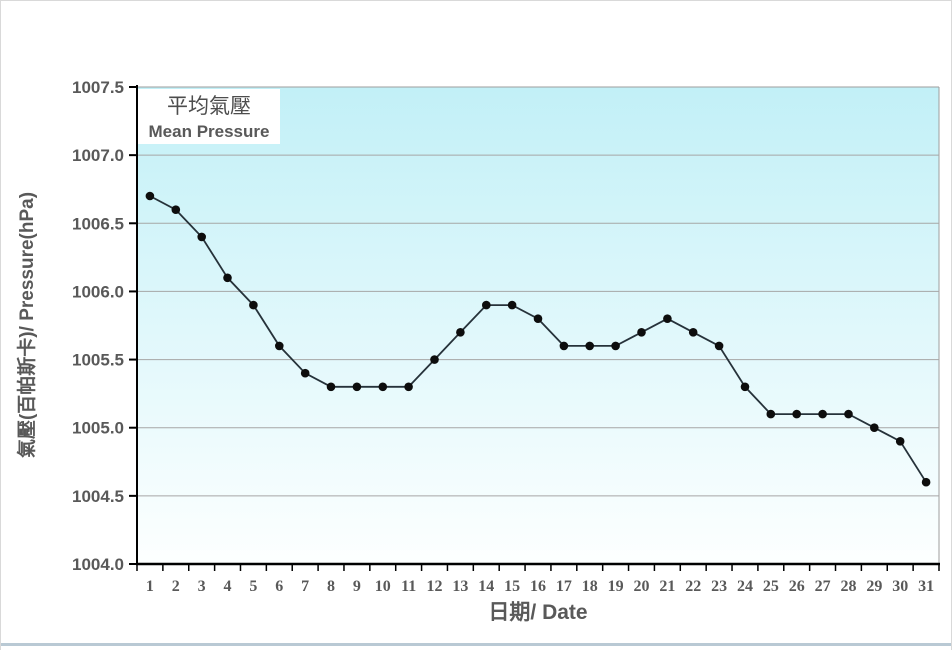 This screenshot has height=650, width=952. Describe the element at coordinates (874, 586) in the screenshot. I see `x-tick-label: 29` at that location.